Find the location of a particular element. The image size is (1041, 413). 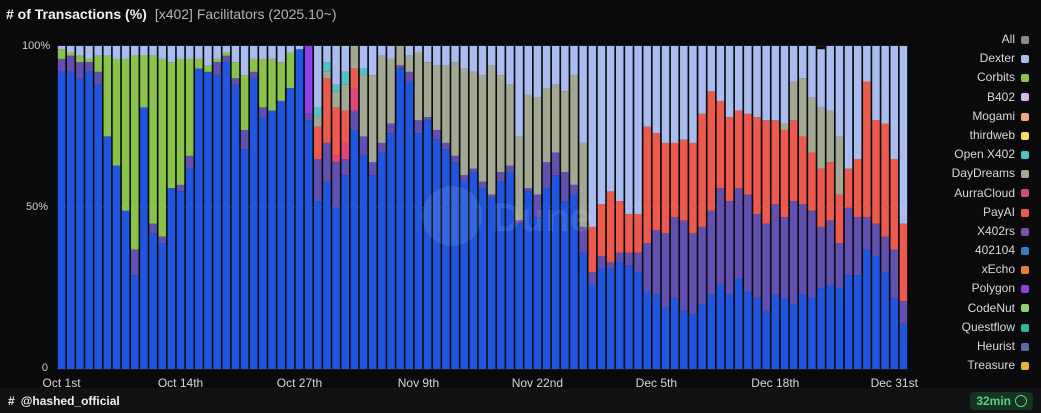

legend-item: Questflow is located at coordinates (990, 327).